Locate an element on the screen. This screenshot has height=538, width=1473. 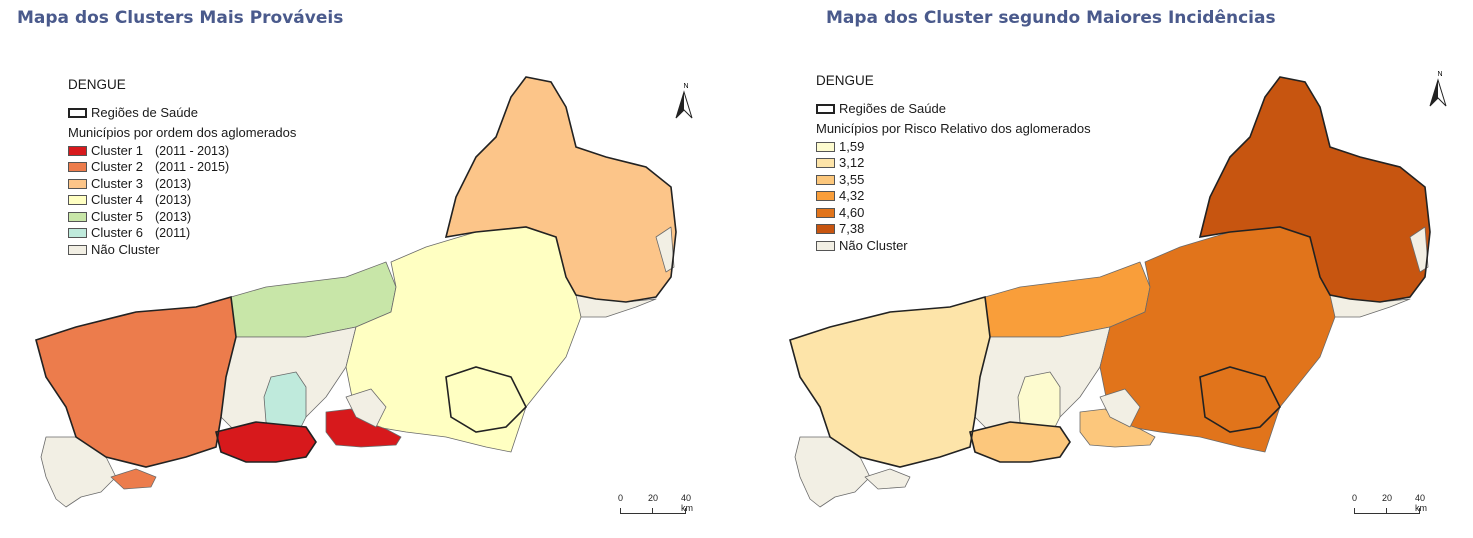
left-legend-item: Cluster 3 (2013) is located at coordinates (182, 184).